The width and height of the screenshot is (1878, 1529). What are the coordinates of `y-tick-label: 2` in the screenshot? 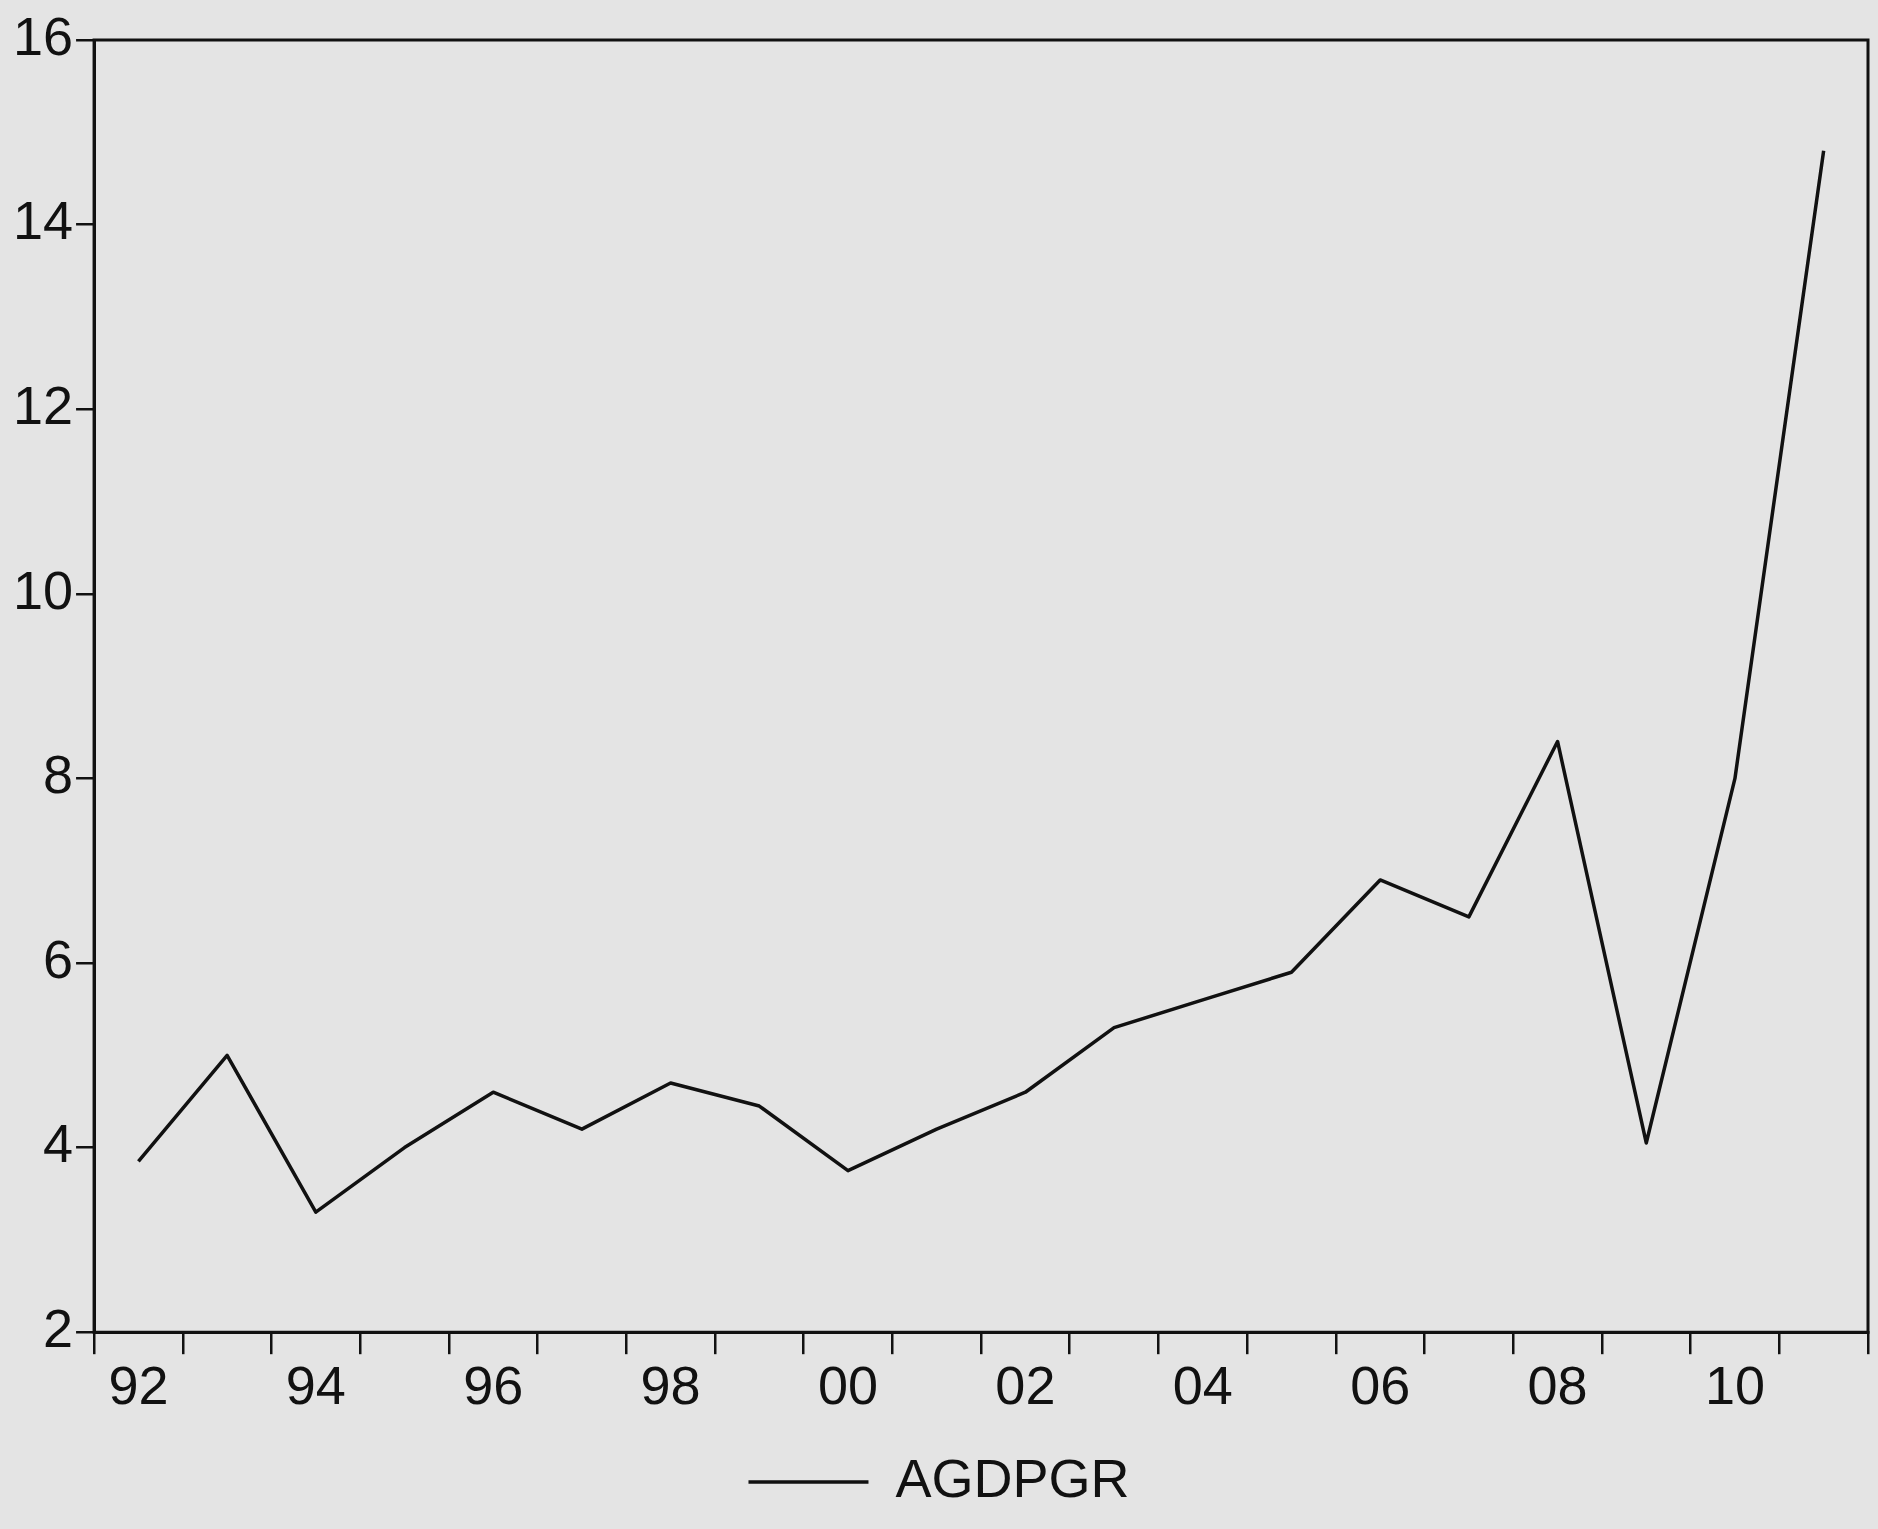 It's located at (58, 1328).